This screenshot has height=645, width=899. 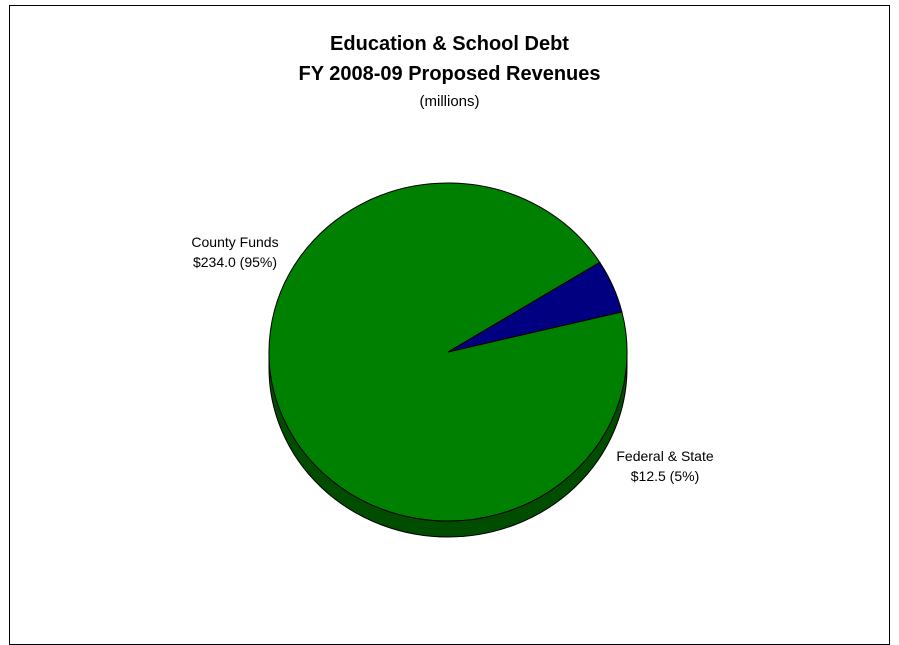 I want to click on chart-title: Education & School Debt, so click(x=449, y=44).